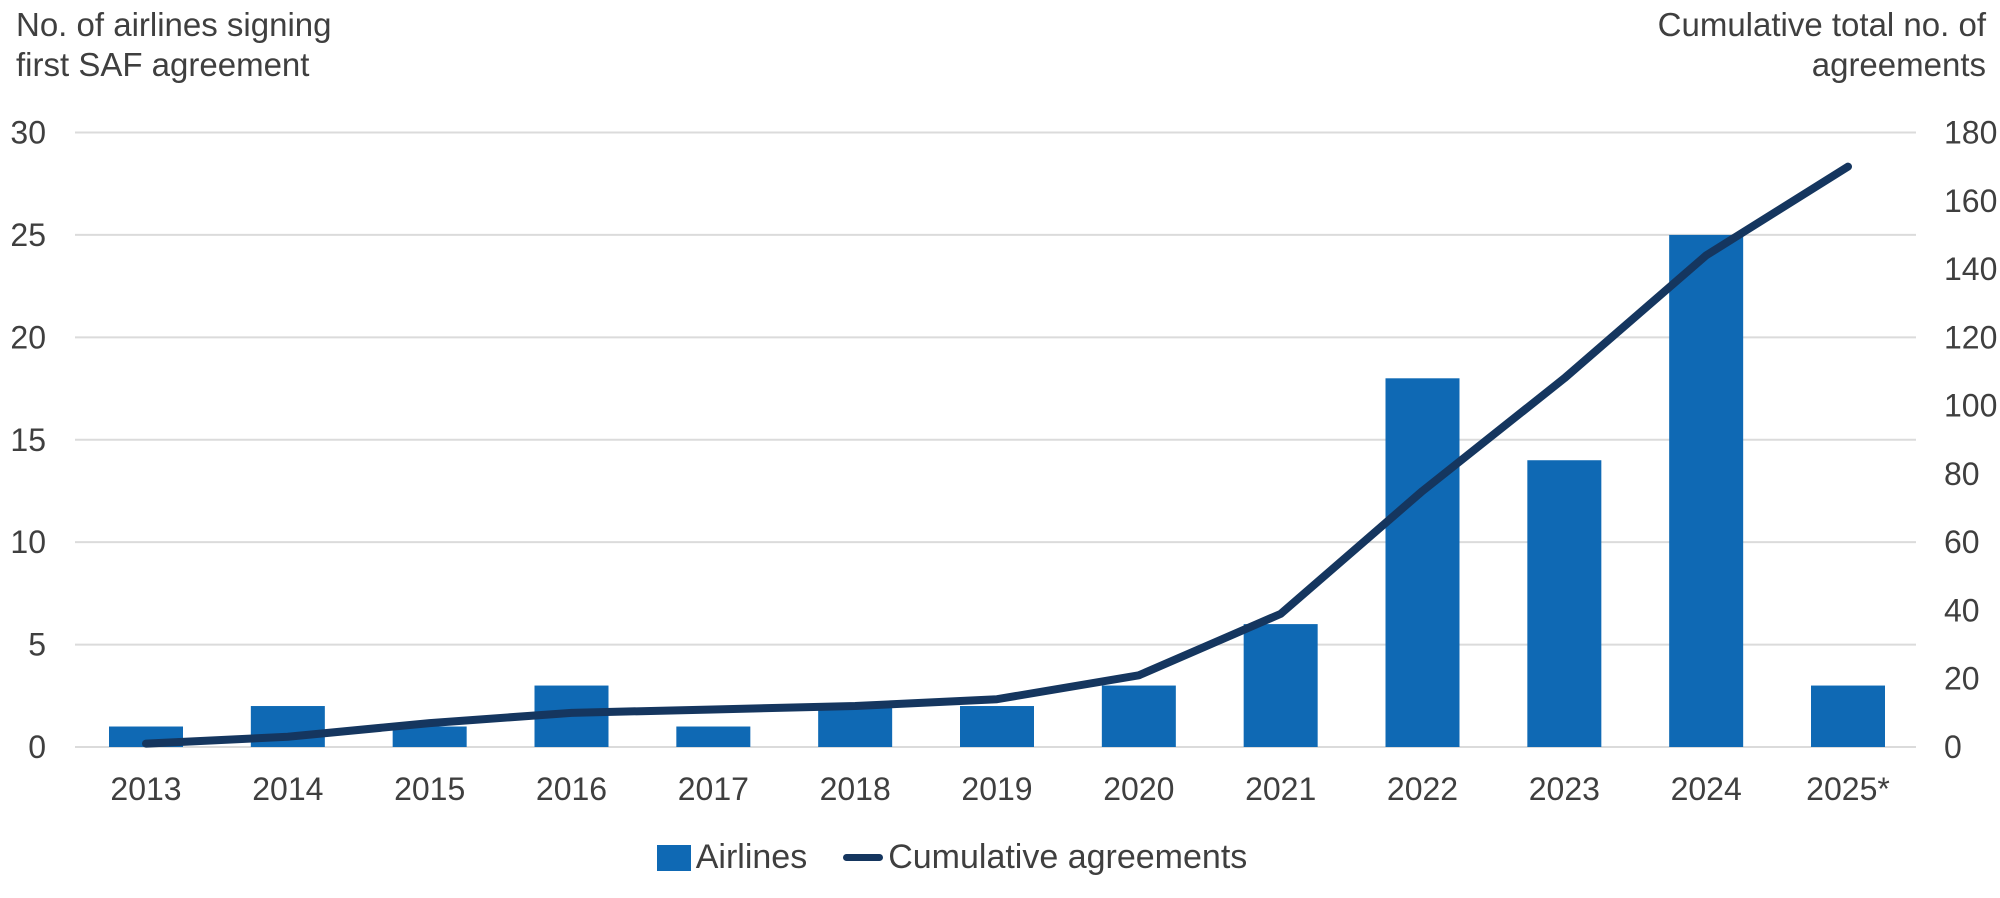 Image resolution: width=2000 pixels, height=898 pixels. I want to click on bar-2017, so click(713, 736).